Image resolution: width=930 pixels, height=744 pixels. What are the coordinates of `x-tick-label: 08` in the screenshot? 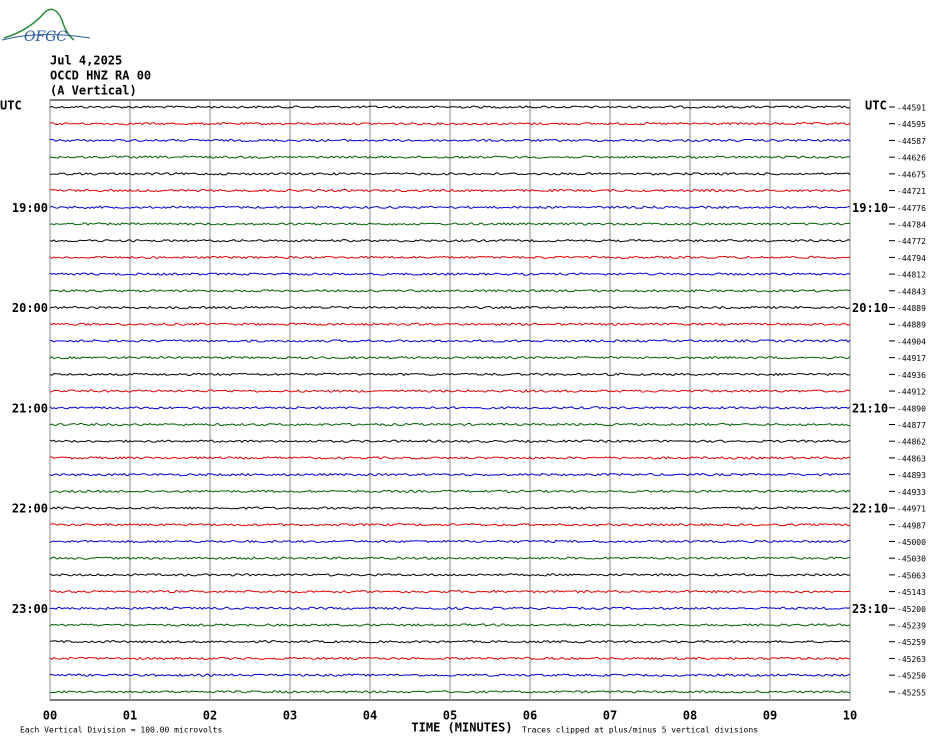 It's located at (690, 716).